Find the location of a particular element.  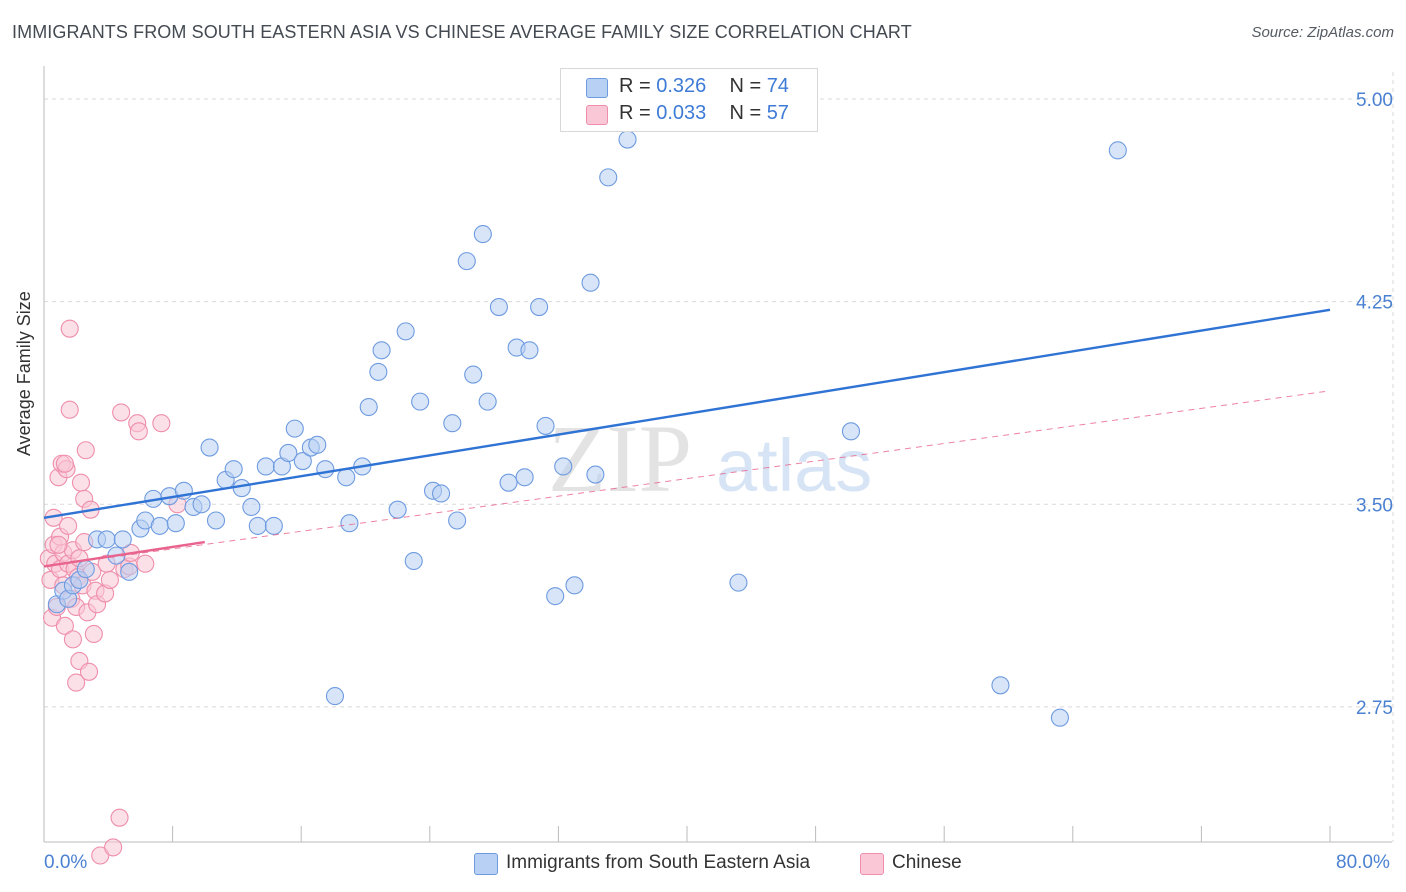

bottom-legend-swatch-chinese is located at coordinates (872, 864).